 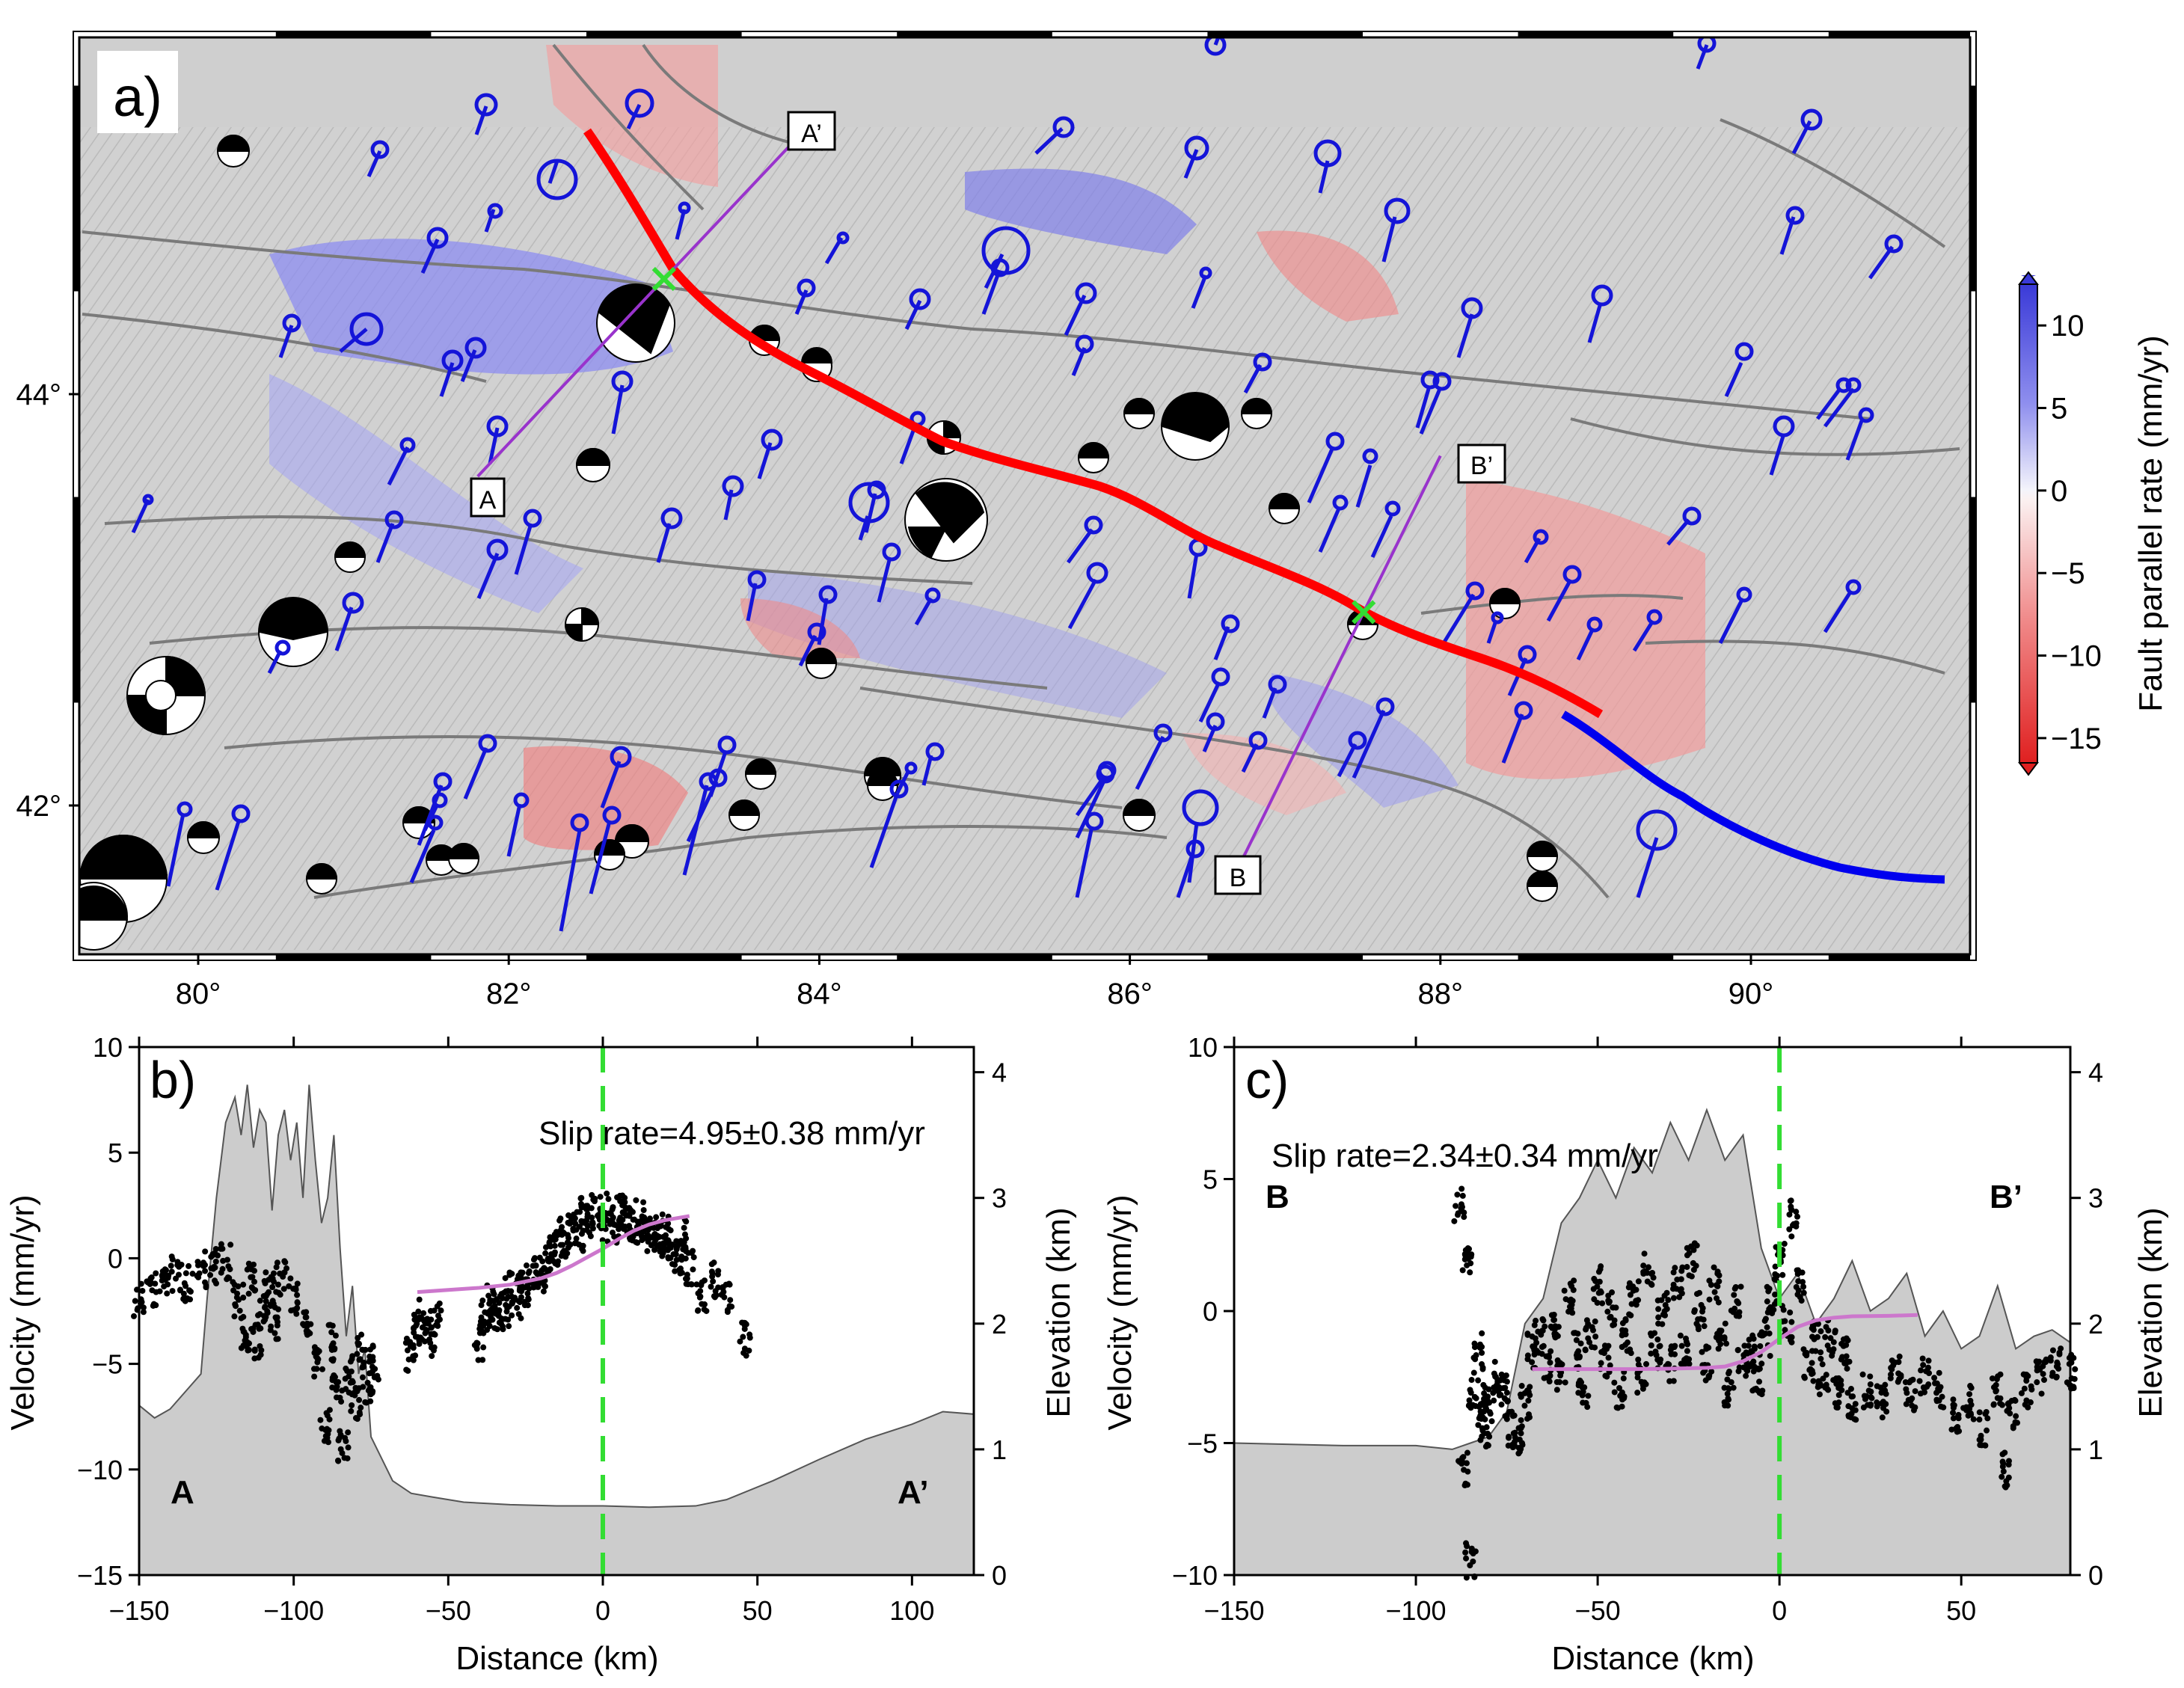 What do you see at coordinates (442, 1327) in the screenshot?
I see `velocity-points` at bounding box center [442, 1327].